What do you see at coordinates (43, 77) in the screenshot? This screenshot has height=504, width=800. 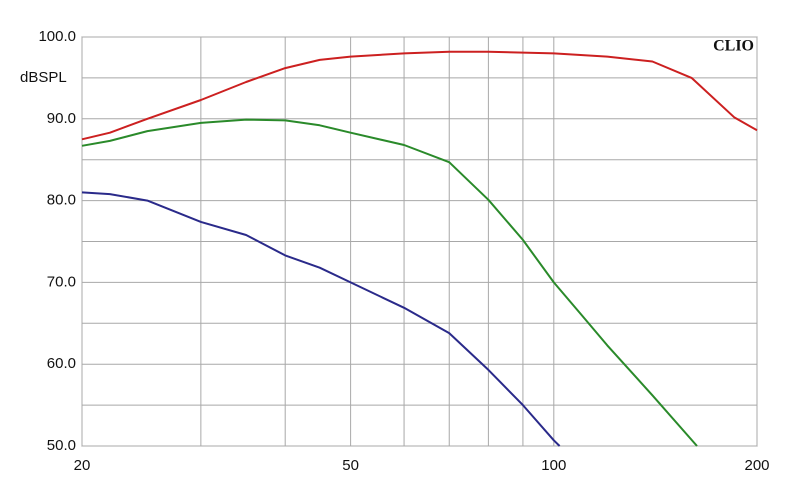 I see `y-axis-label: dBSPL` at bounding box center [43, 77].